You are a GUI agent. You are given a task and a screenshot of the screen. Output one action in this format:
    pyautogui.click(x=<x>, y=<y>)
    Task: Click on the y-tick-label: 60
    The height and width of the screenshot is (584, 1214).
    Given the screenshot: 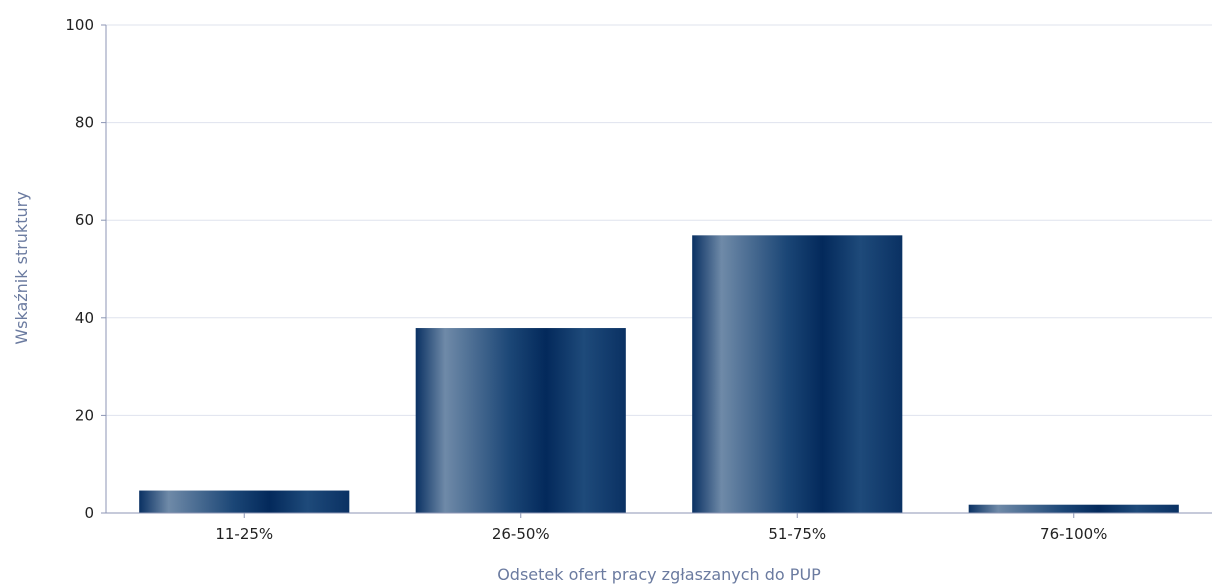 What is the action you would take?
    pyautogui.click(x=84, y=220)
    